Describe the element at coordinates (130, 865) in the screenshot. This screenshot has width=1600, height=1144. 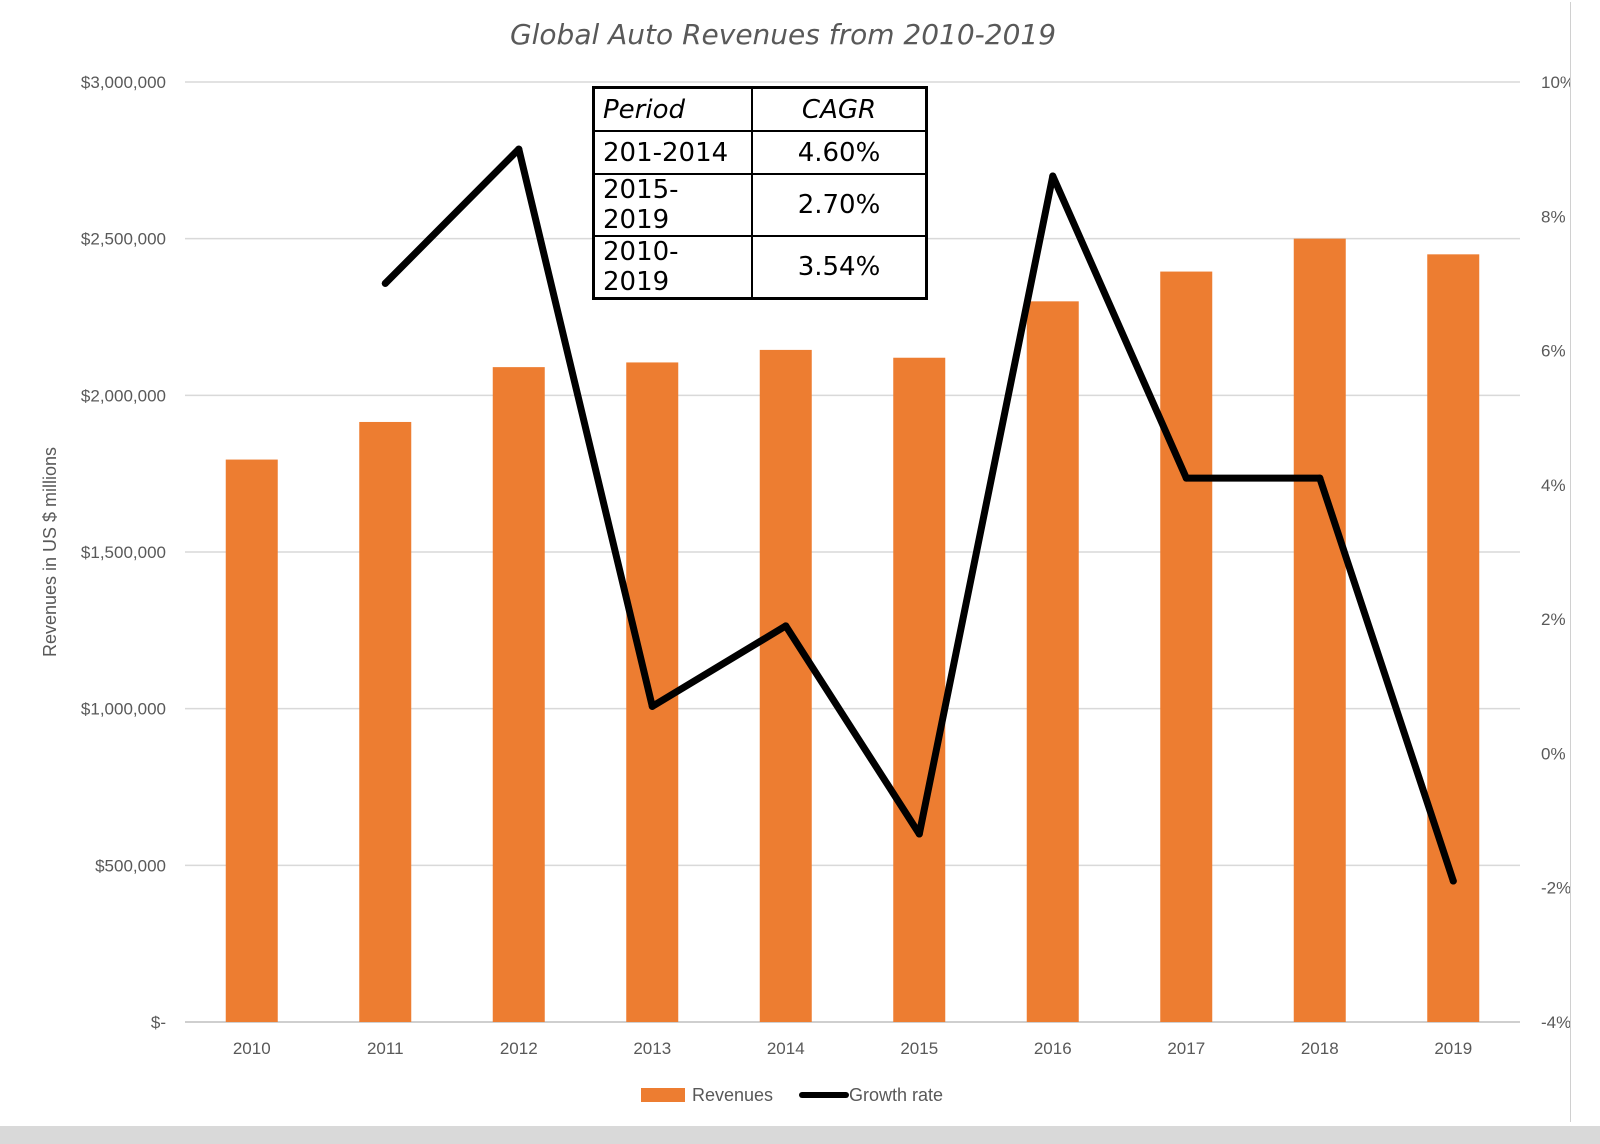
I see `y-tick-label: $500,000` at that location.